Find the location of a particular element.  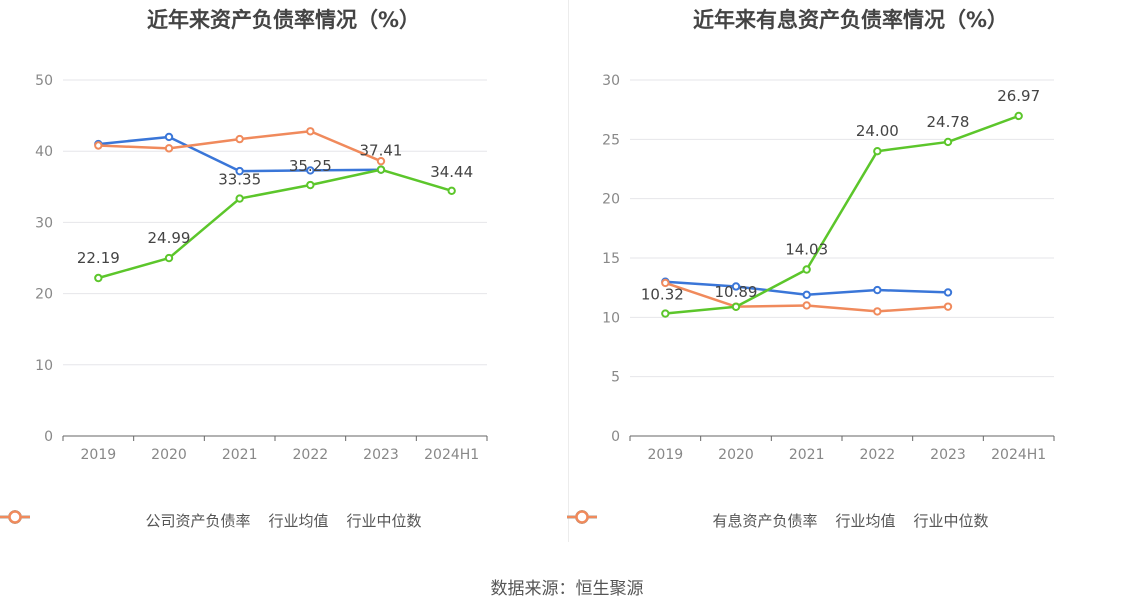

data-source-note: 数据来源：恒生聚源 is located at coordinates (567, 589).